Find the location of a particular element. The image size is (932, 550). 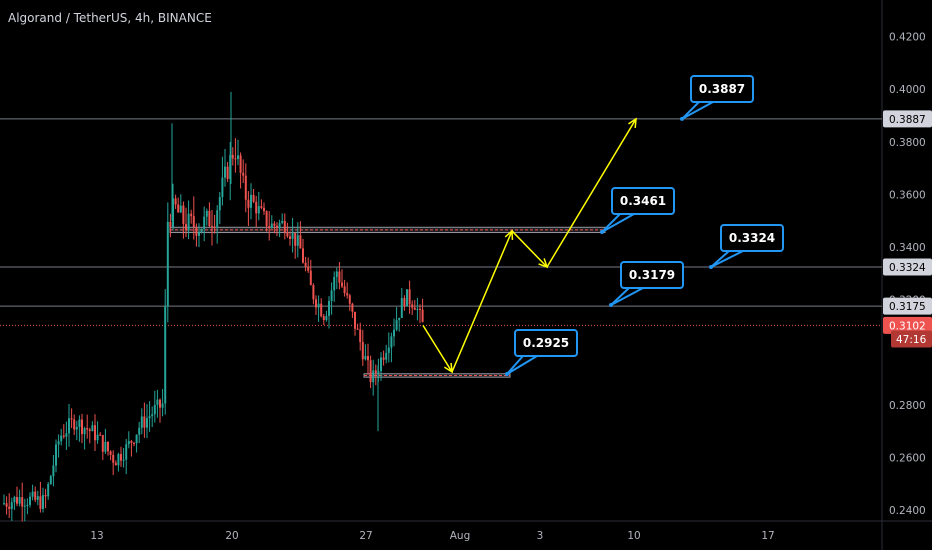

chart-title: Algorand / TetherUS, 4h, BINANCE is located at coordinates (110, 18).